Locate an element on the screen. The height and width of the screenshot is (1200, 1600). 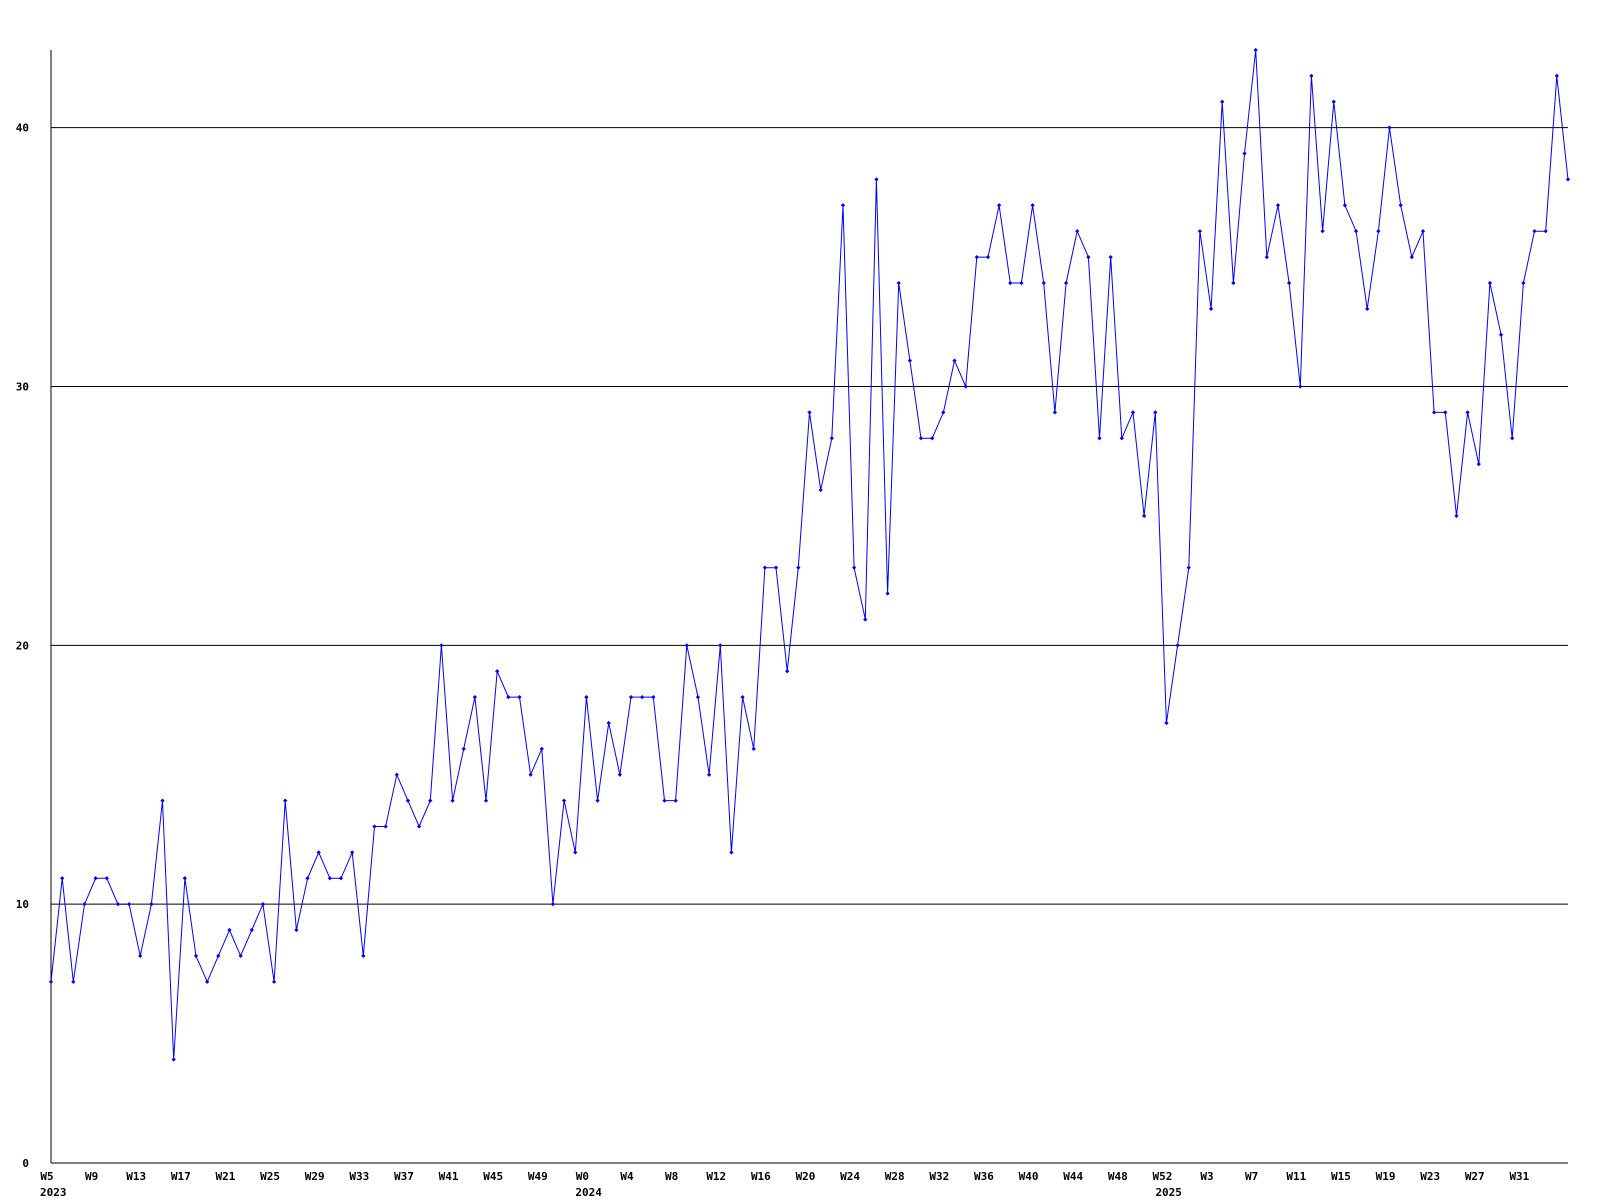
x-year-label: 2024 is located at coordinates (588, 1192).